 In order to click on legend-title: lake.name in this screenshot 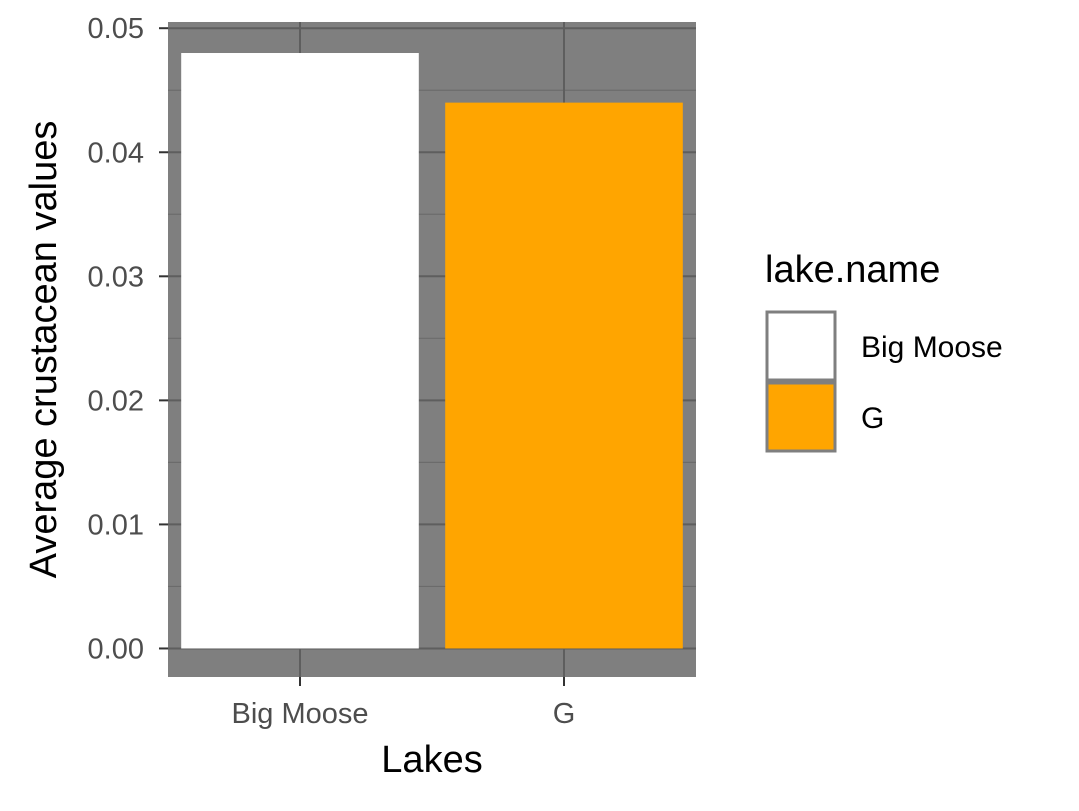, I will do `click(852, 270)`.